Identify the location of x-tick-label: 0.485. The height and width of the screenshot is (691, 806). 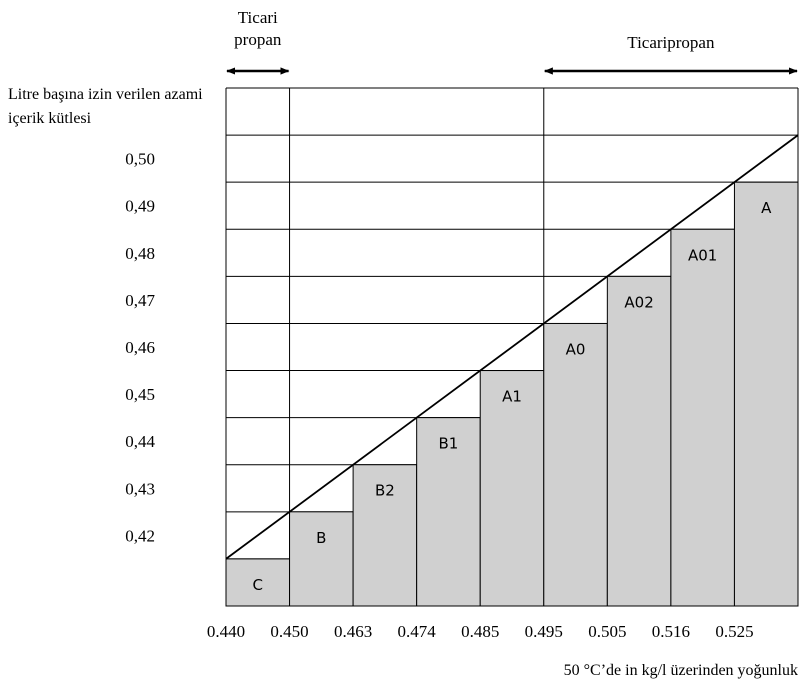
(480, 631).